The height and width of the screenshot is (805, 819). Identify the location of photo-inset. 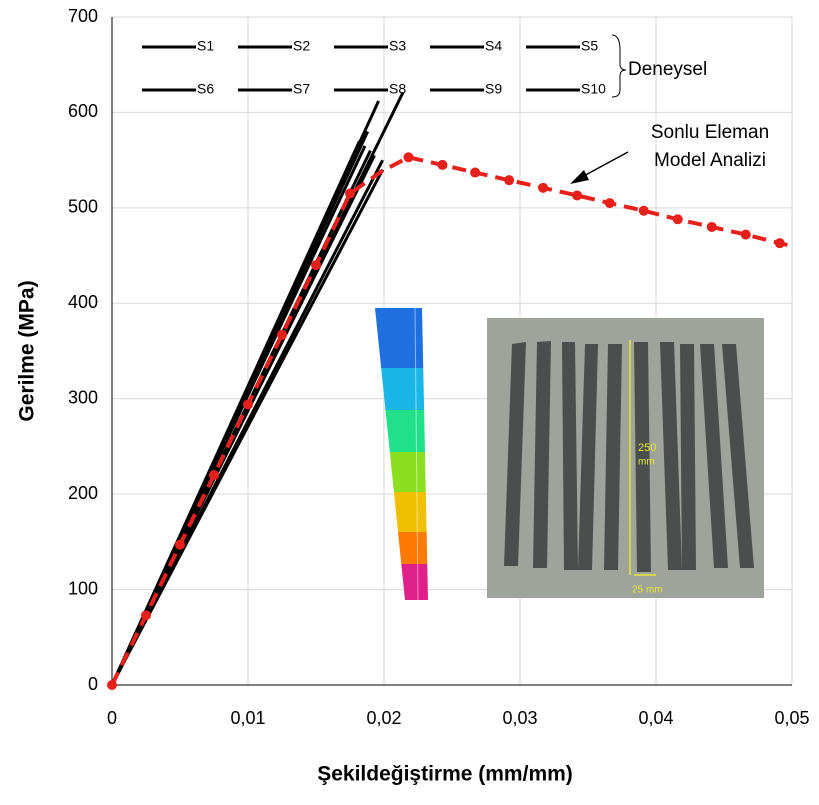
(625, 458).